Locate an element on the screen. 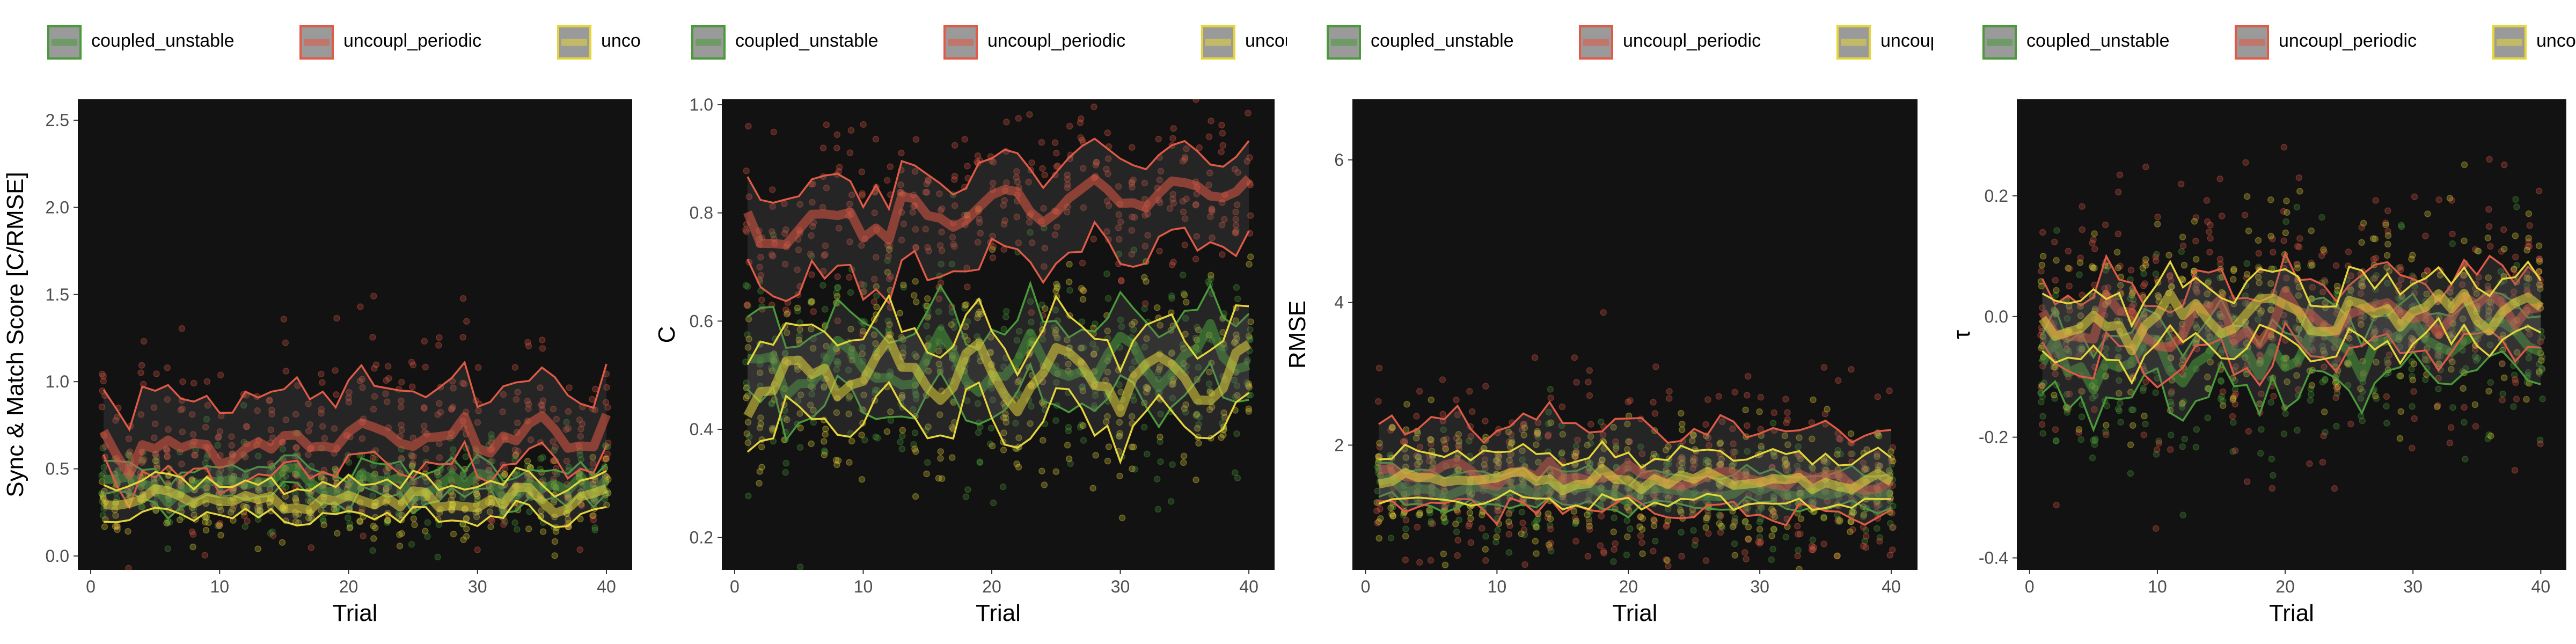 This screenshot has height=644, width=2576. ci-lo-line is located at coordinates (998, 262).